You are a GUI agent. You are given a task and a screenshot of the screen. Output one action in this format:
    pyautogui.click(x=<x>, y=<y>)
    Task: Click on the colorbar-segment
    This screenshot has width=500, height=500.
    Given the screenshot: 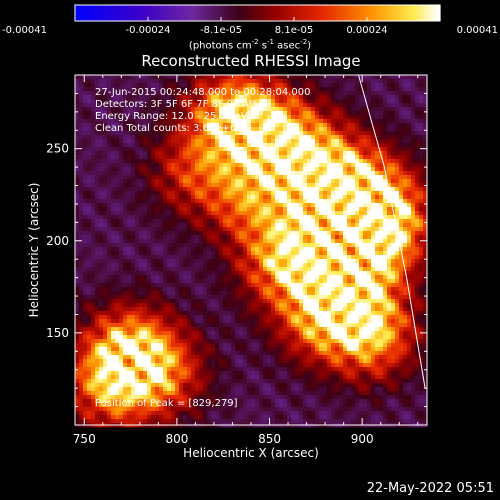 What is the action you would take?
    pyautogui.click(x=411, y=13)
    